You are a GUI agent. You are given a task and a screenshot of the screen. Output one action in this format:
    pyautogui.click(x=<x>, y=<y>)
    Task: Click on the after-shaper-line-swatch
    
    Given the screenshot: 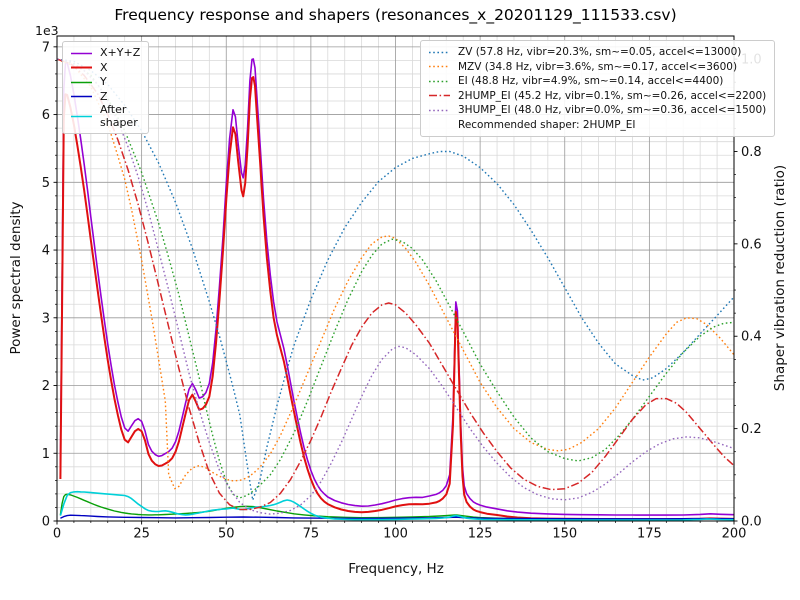 What is the action you would take?
    pyautogui.click(x=81, y=116)
    